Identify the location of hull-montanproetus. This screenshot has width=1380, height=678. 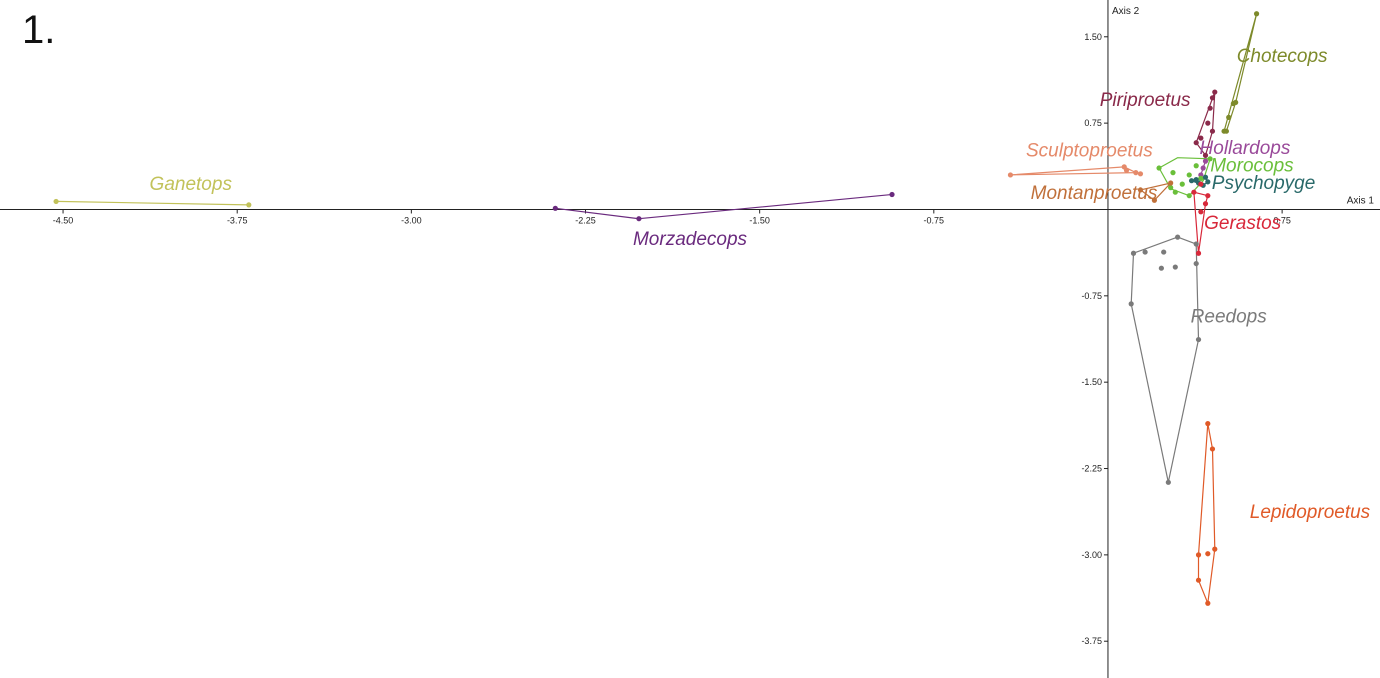
(1156, 191).